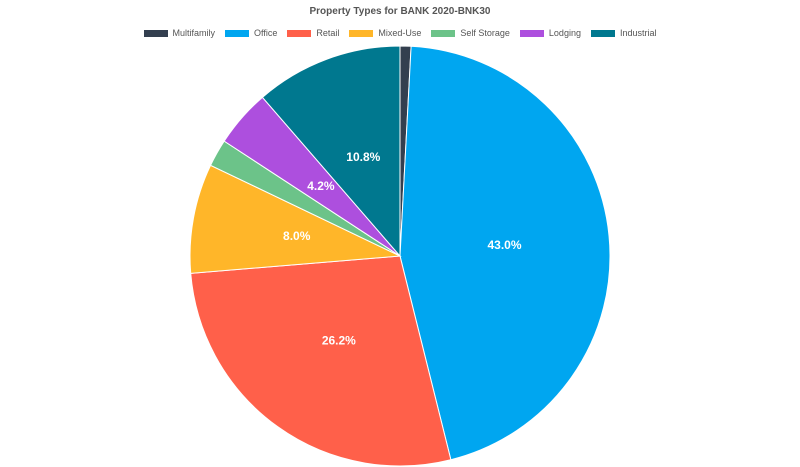 This screenshot has height=467, width=800. What do you see at coordinates (266, 33) in the screenshot?
I see `legend-label: Office` at bounding box center [266, 33].